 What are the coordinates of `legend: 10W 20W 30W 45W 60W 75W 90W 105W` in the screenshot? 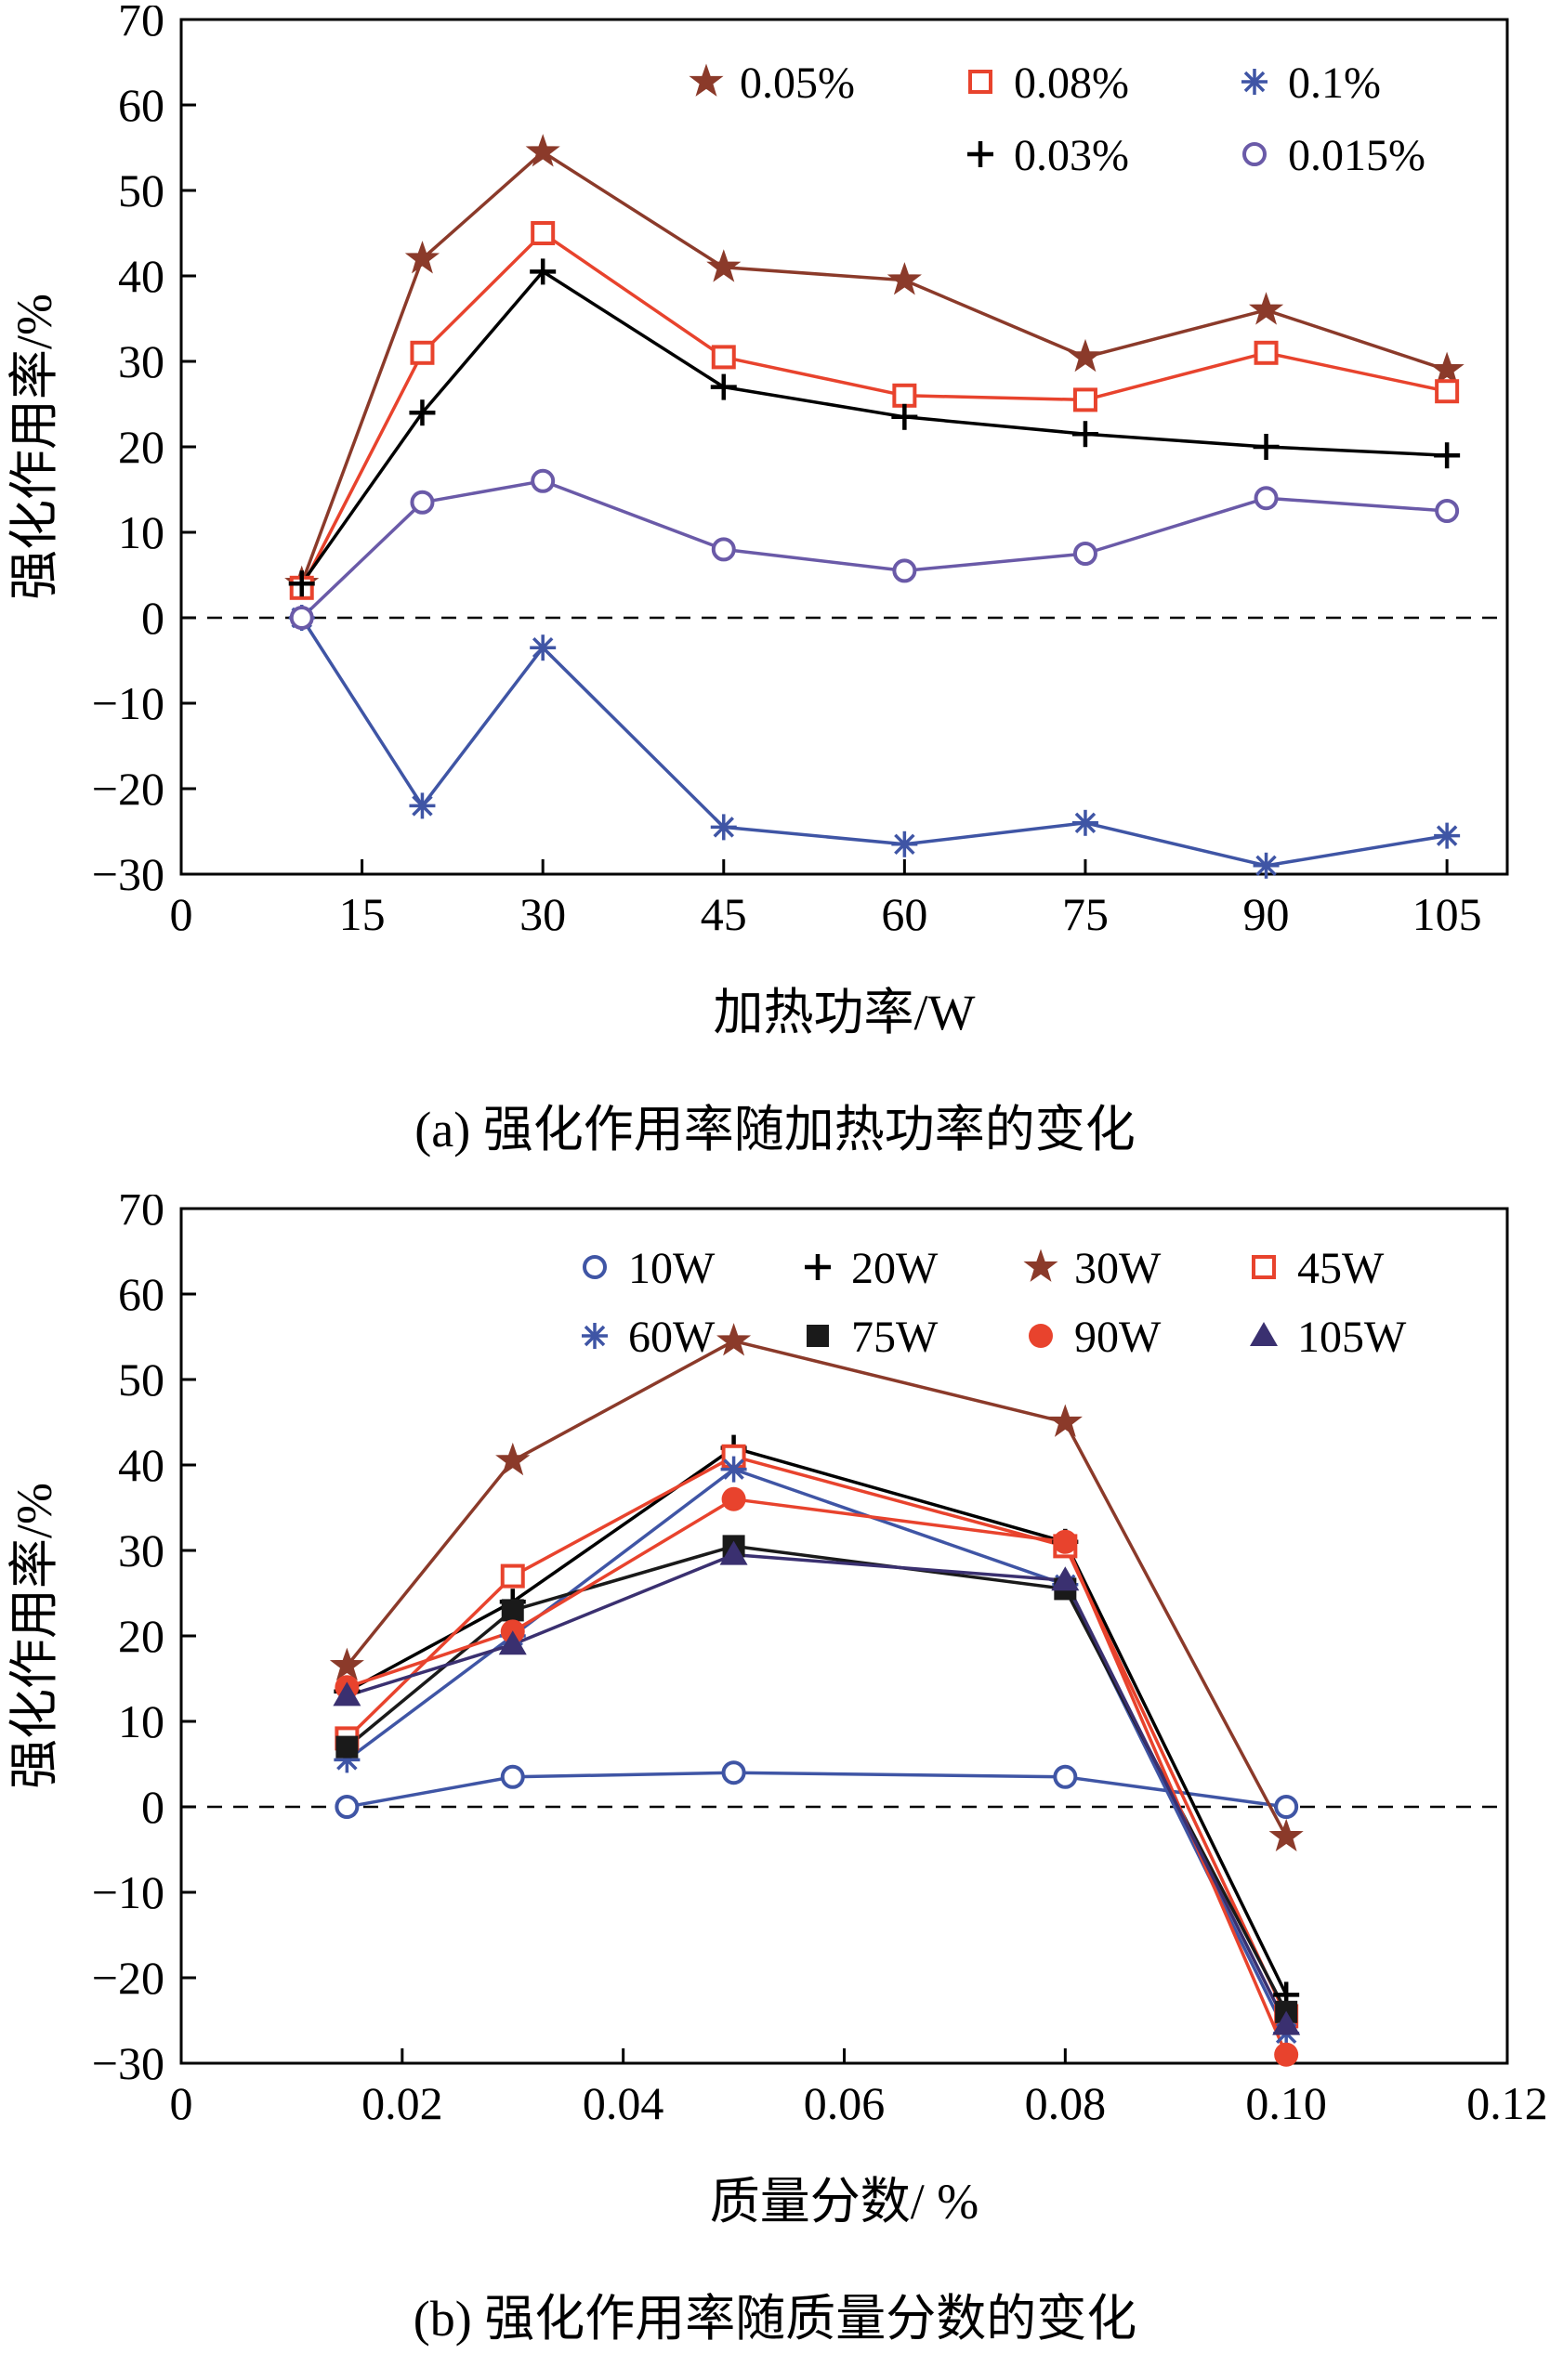 It's located at (994, 1303).